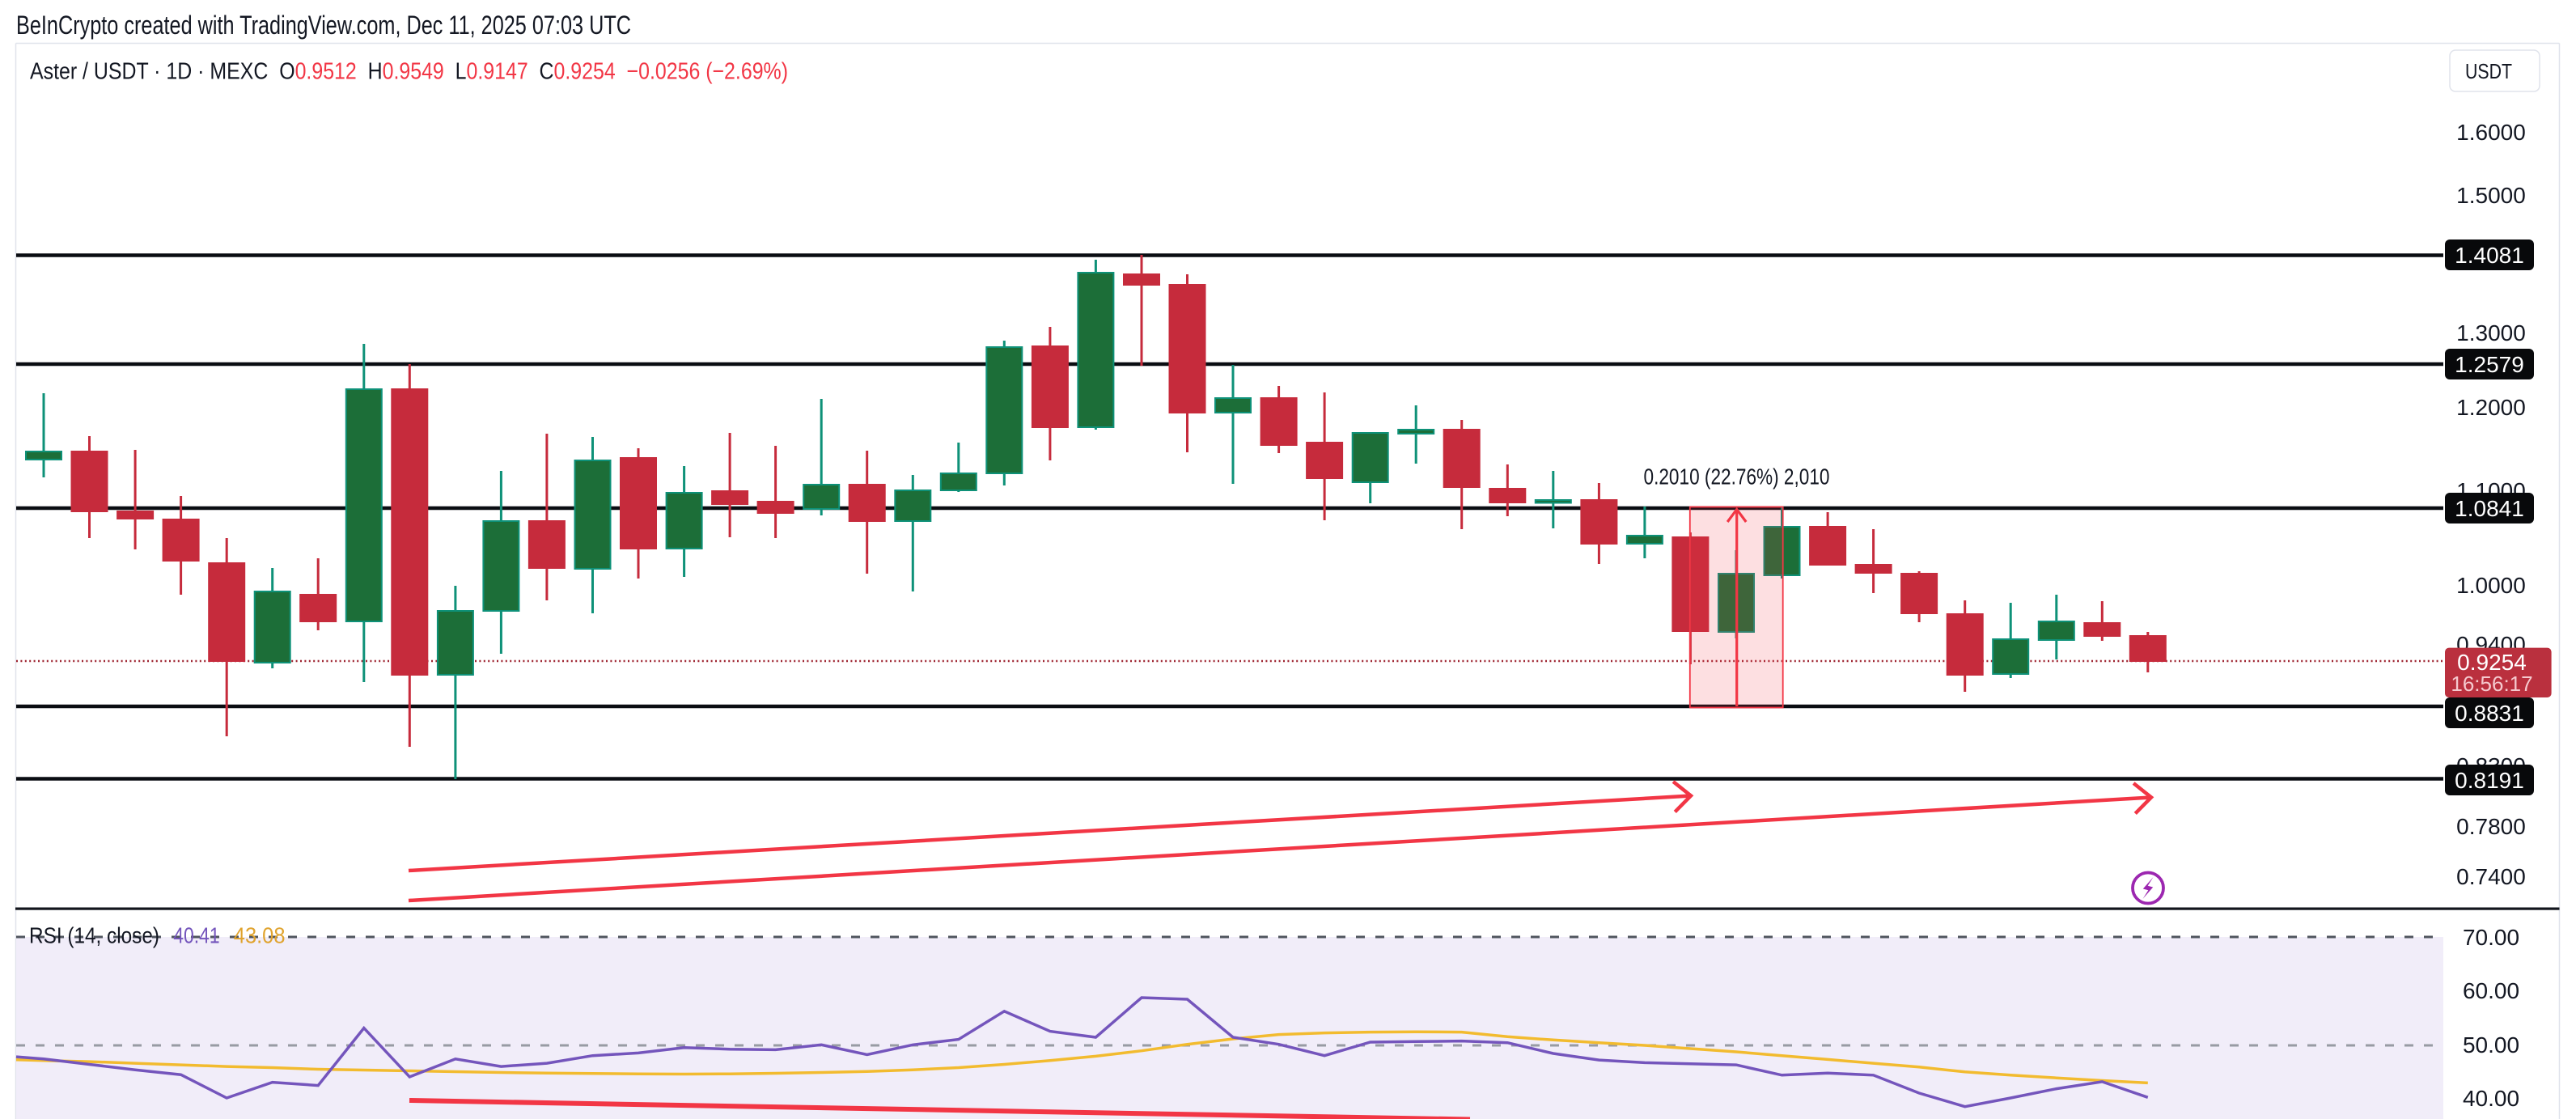 Image resolution: width=2576 pixels, height=1119 pixels. What do you see at coordinates (2491, 332) in the screenshot?
I see `svg-text: 1.3000` at bounding box center [2491, 332].